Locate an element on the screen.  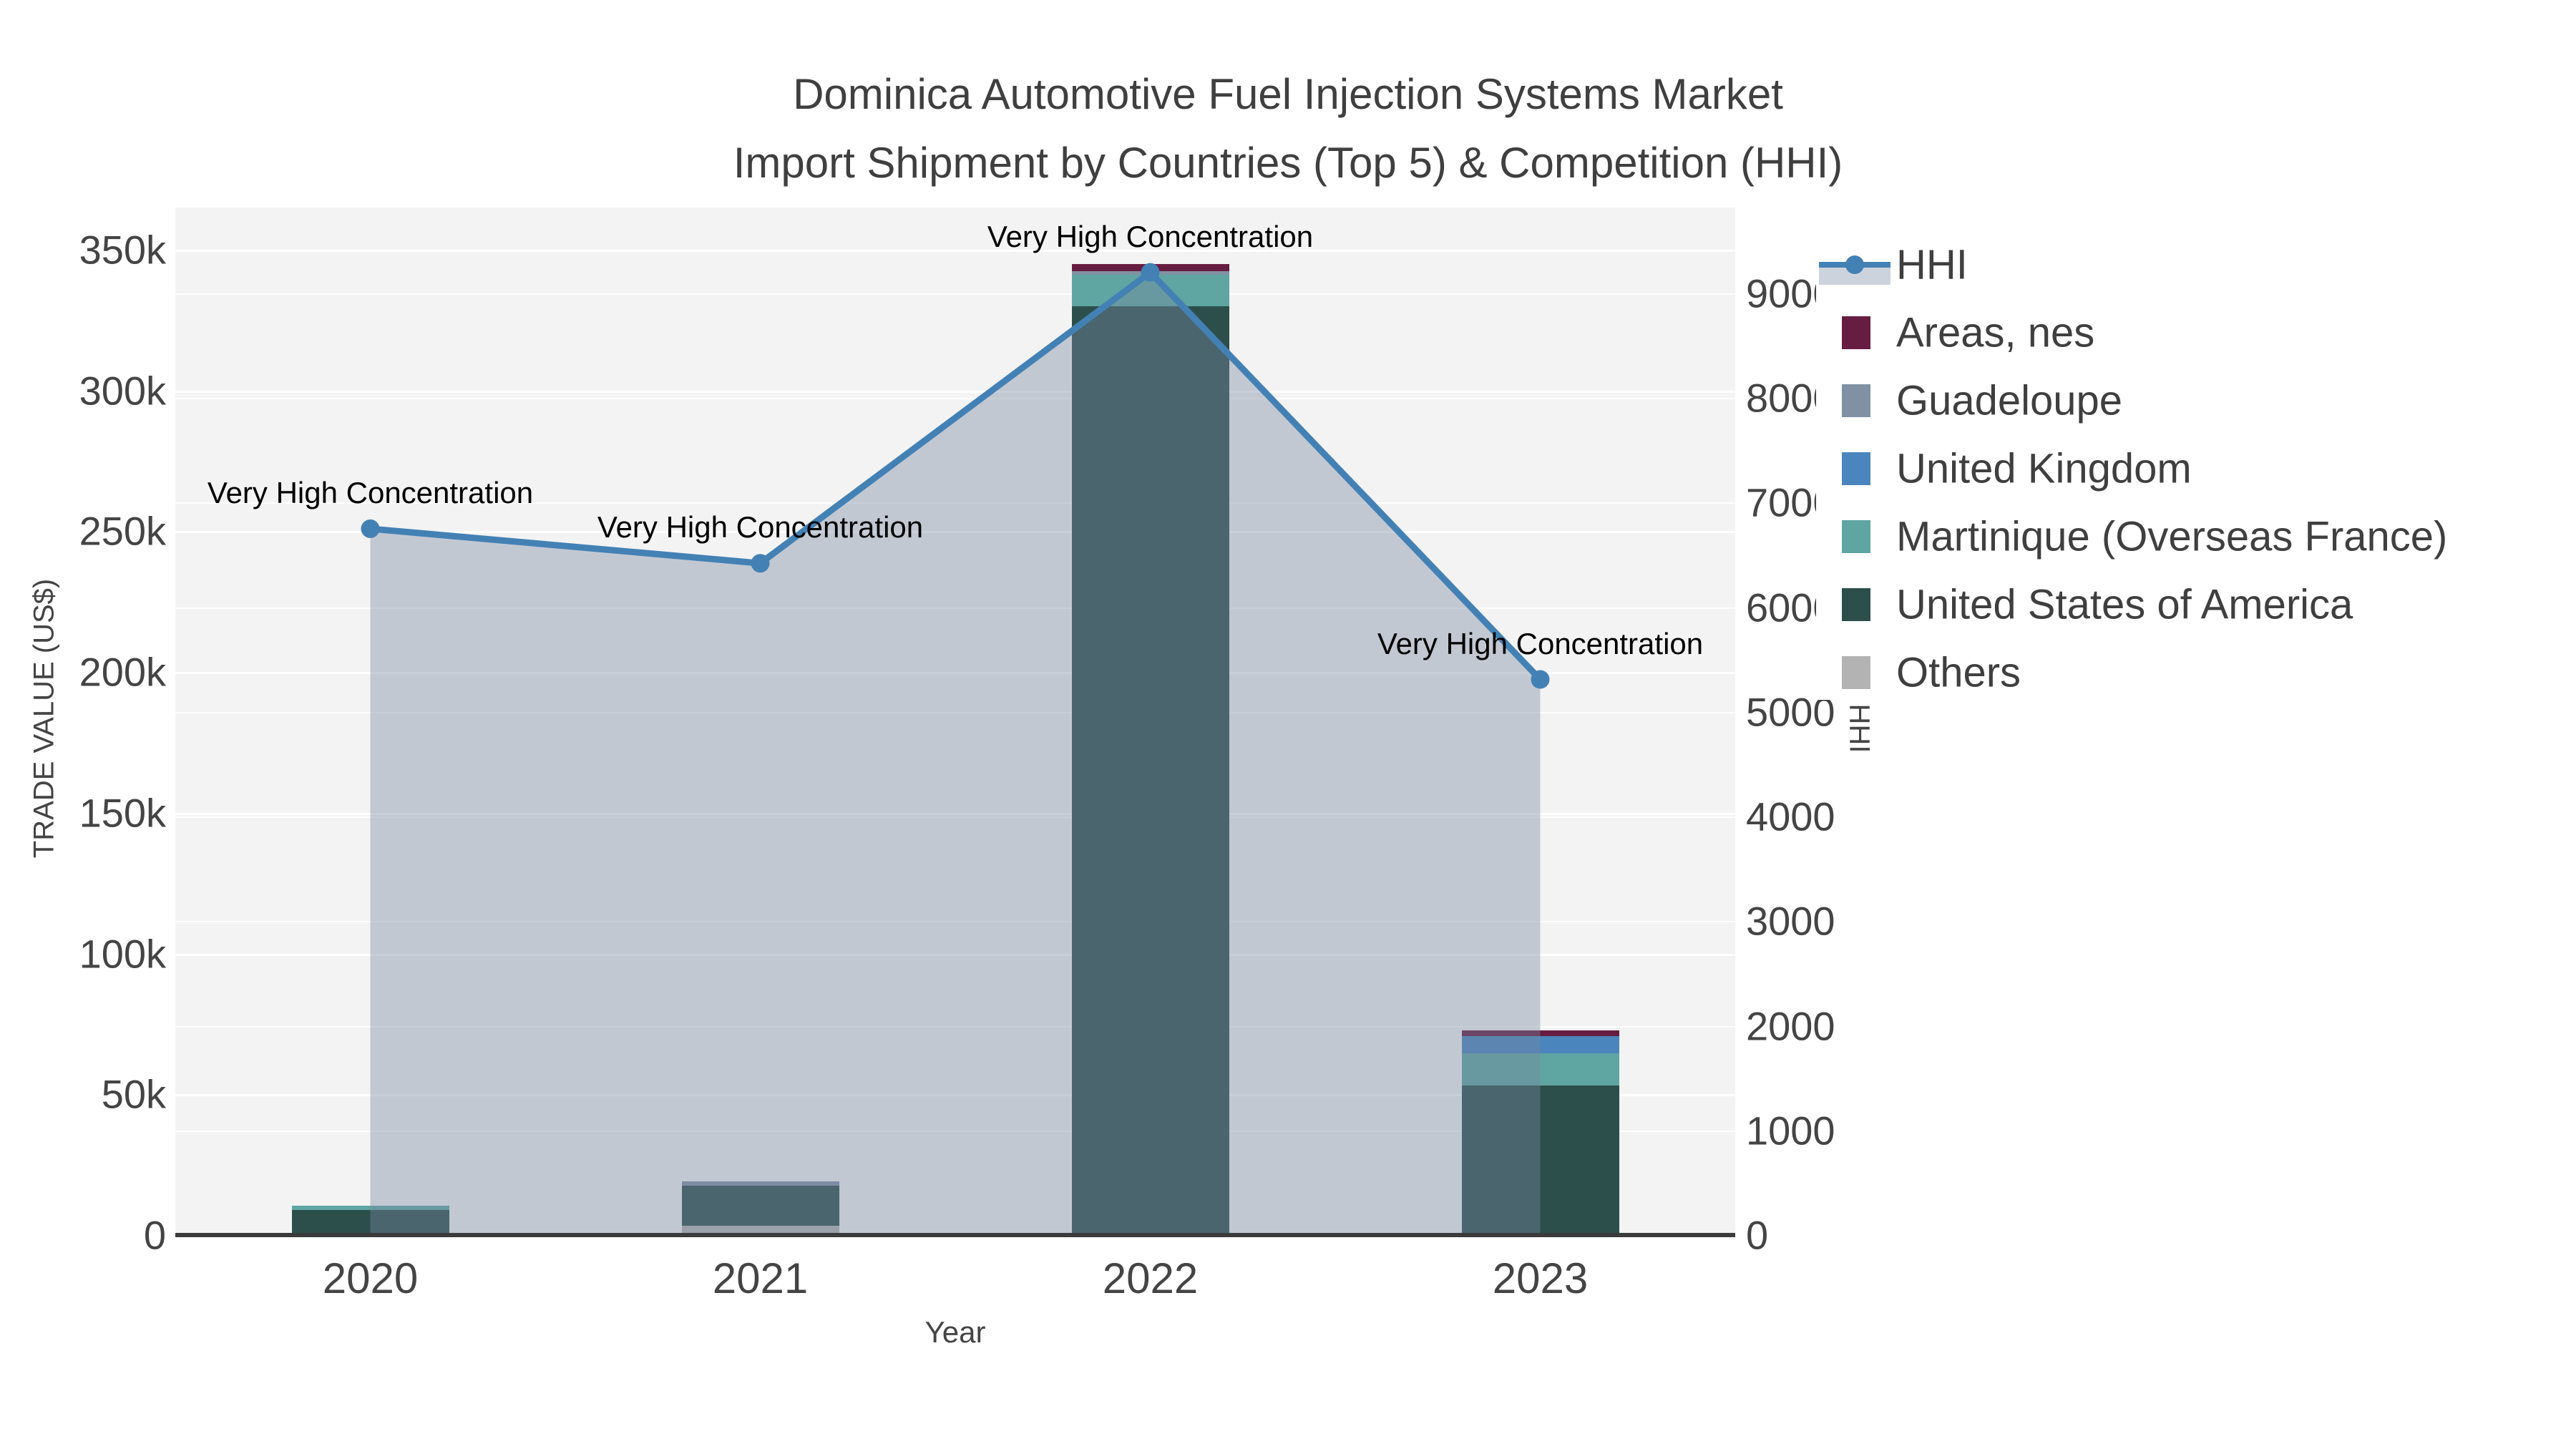
y-left-tick-label: 0 is located at coordinates (154, 1235).